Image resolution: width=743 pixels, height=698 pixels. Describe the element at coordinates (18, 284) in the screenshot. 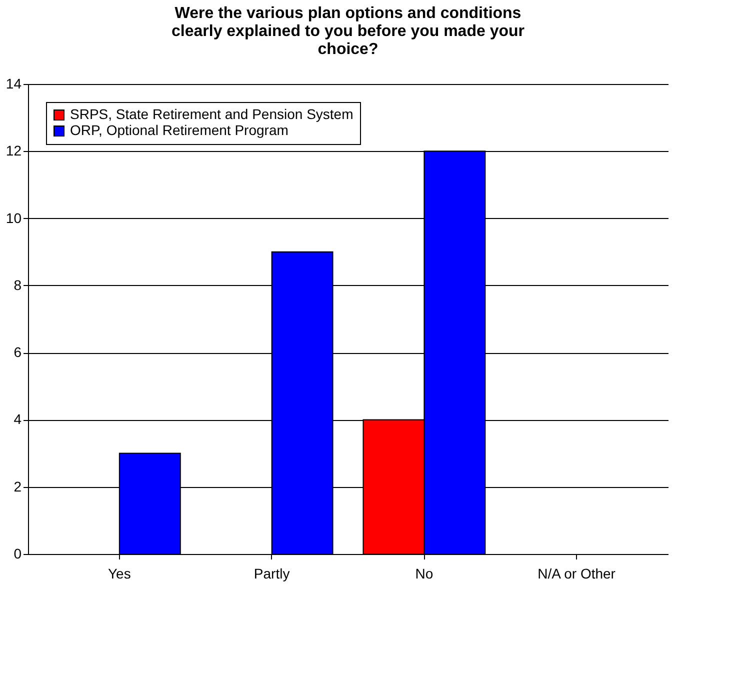

I see `y-tick-label: 8` at that location.